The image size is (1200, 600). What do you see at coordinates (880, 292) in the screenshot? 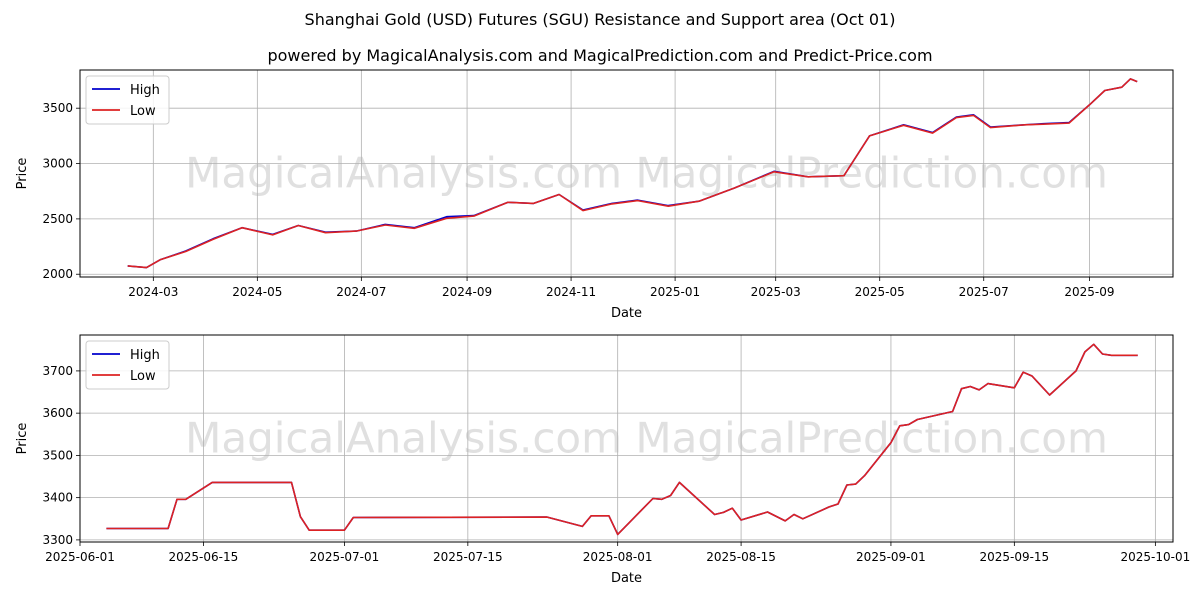
I see `x-tick-label: 2025-05` at bounding box center [880, 292].